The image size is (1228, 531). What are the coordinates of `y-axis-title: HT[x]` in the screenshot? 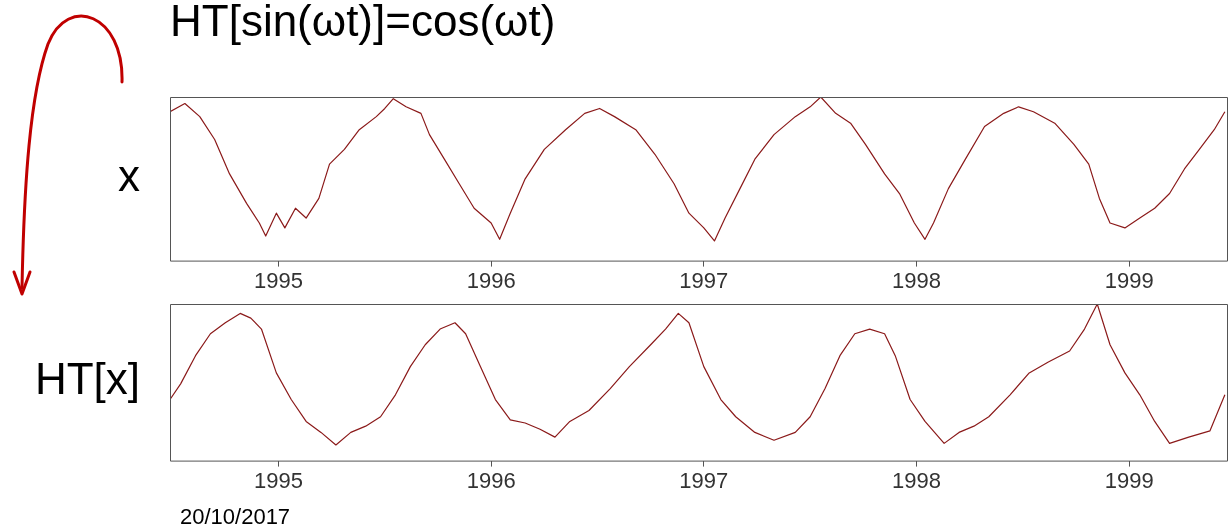 It's located at (87, 379).